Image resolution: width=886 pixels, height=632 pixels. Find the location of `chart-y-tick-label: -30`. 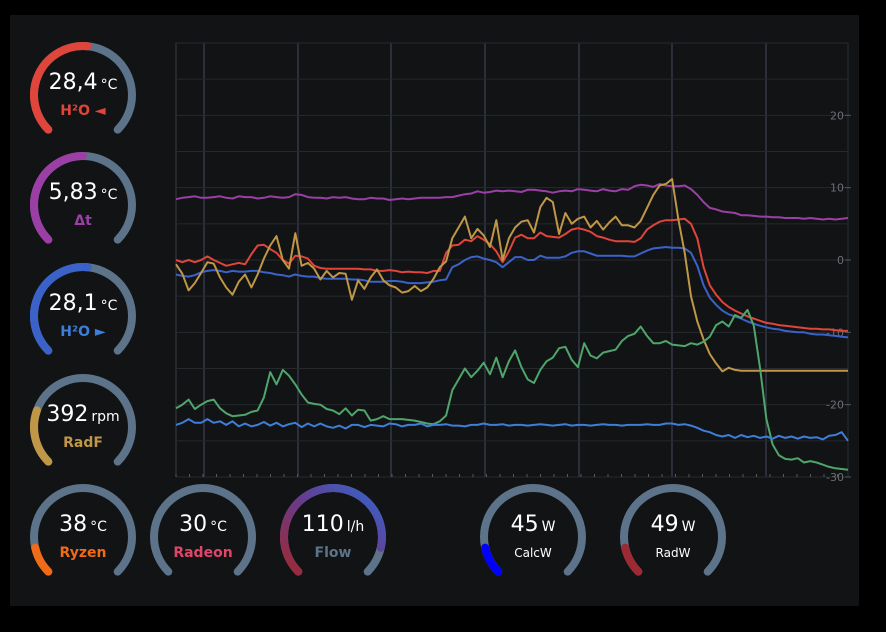

chart-y-tick-label: -30 is located at coordinates (835, 477).